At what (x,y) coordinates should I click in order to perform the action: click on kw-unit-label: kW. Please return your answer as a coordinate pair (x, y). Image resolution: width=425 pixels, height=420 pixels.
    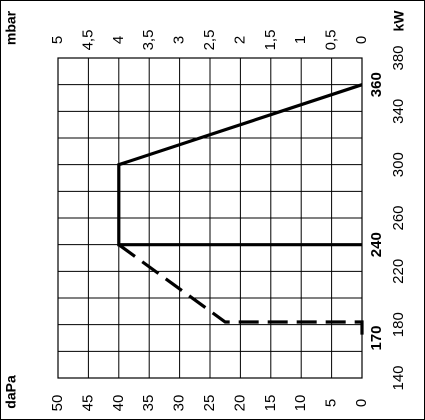
    Looking at the image, I should click on (399, 21).